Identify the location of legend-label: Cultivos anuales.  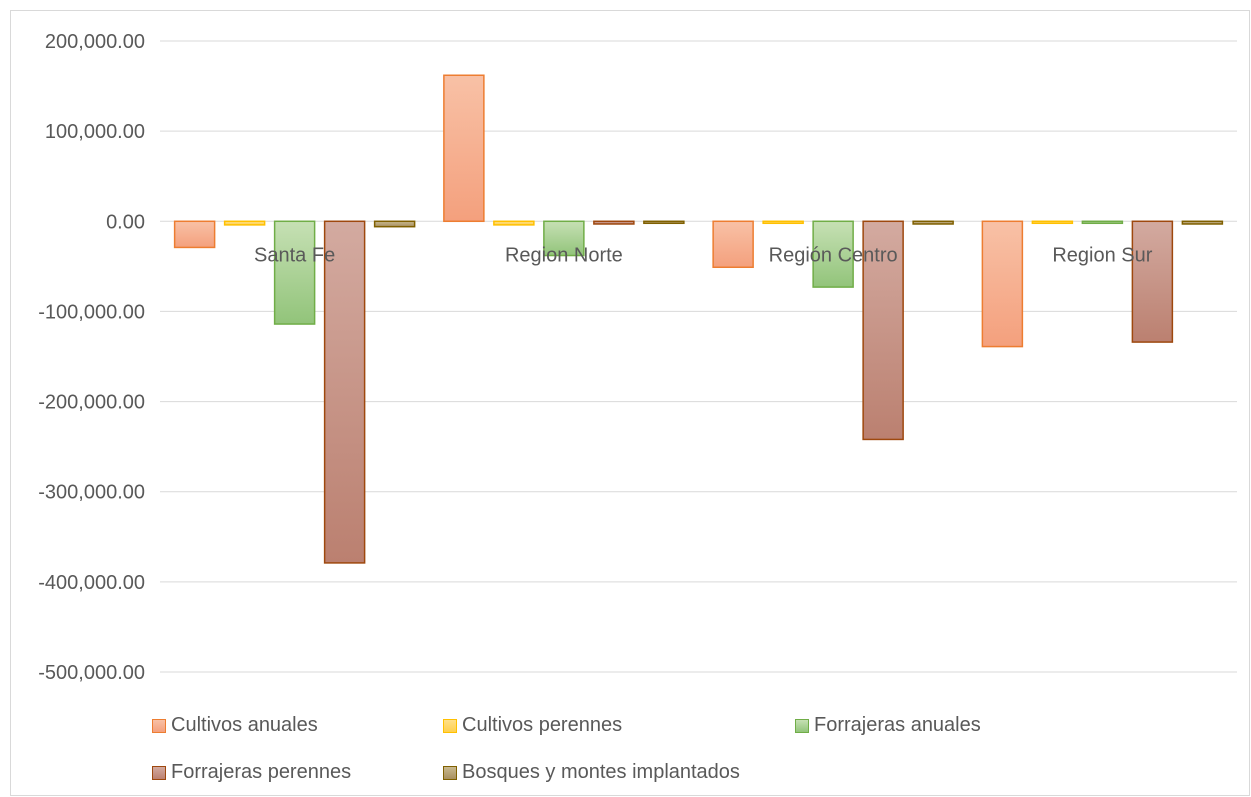
(244, 725).